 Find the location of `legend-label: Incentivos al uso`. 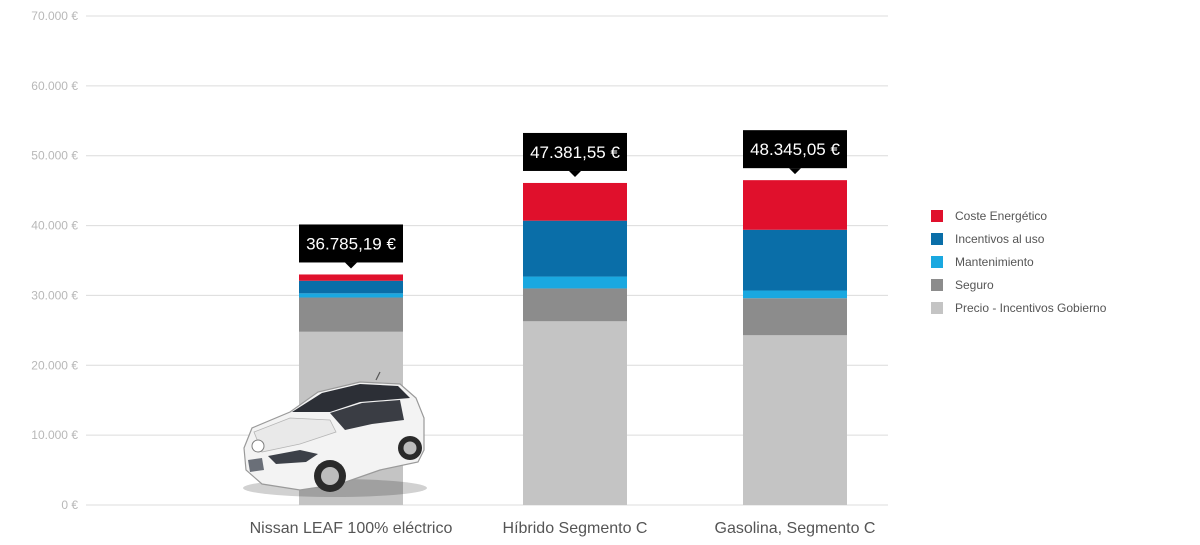

legend-label: Incentivos al uso is located at coordinates (1000, 239).